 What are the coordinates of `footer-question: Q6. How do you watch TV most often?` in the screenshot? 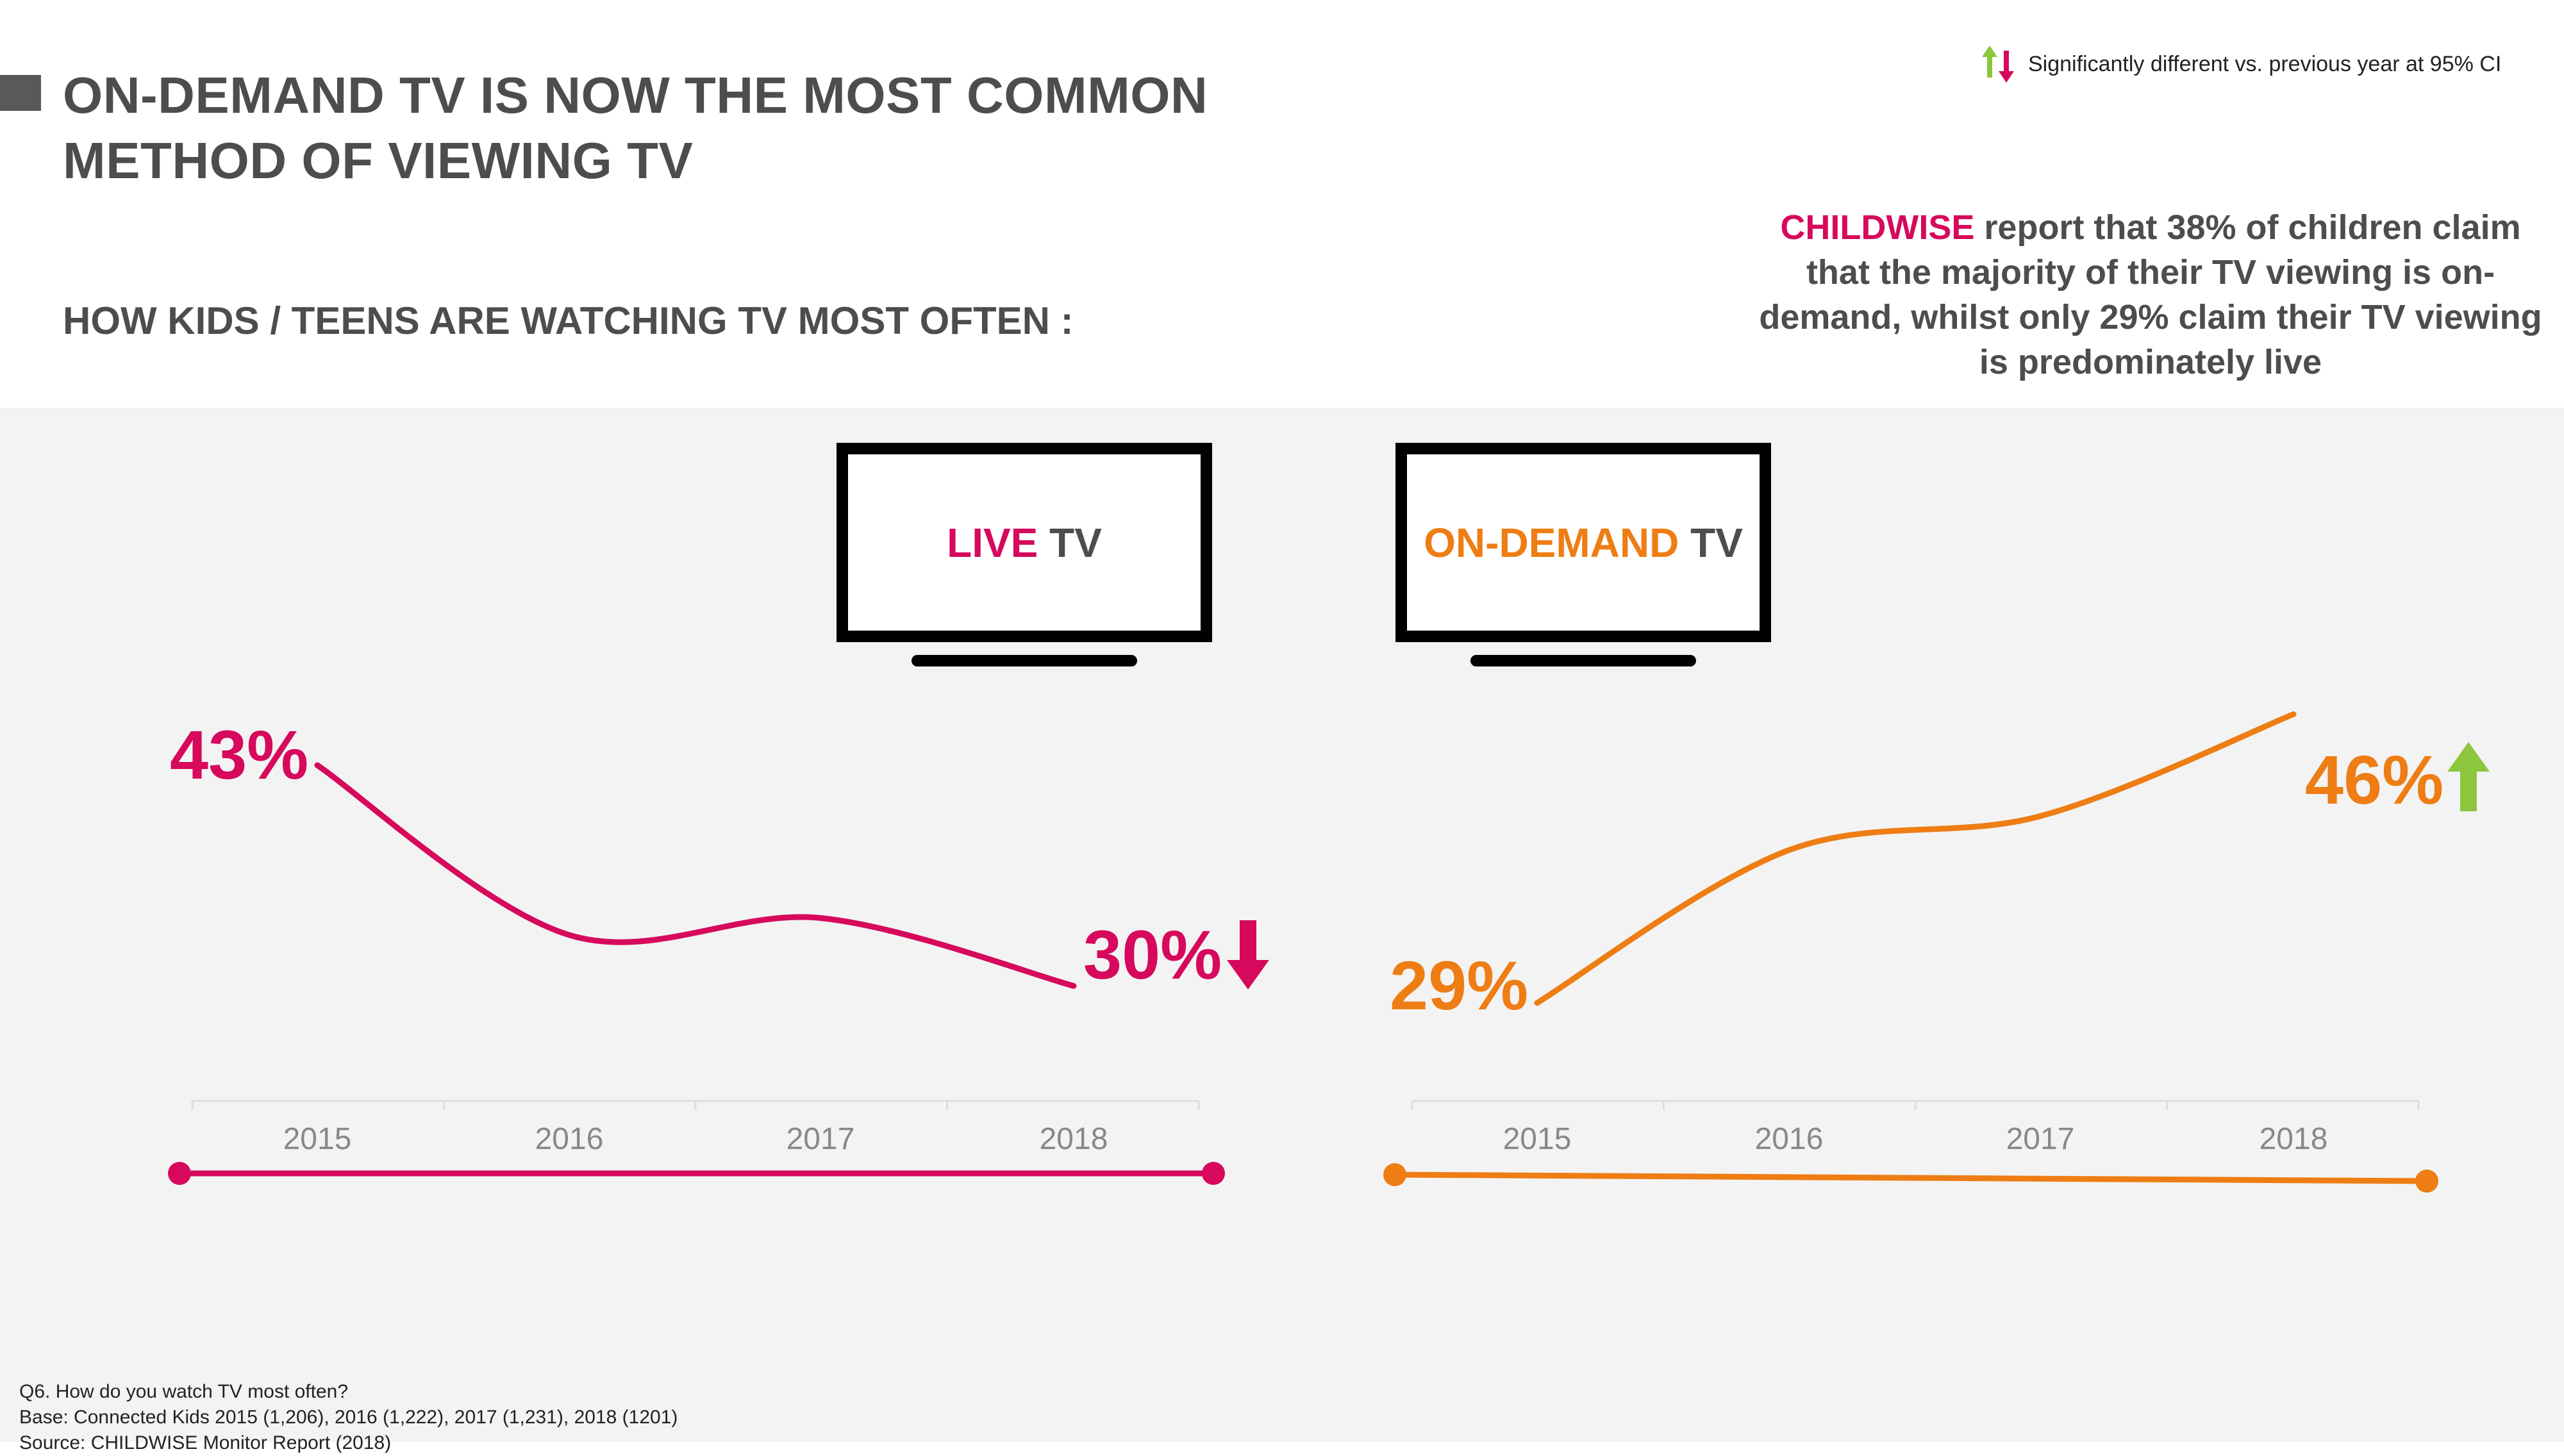 It's located at (348, 1392).